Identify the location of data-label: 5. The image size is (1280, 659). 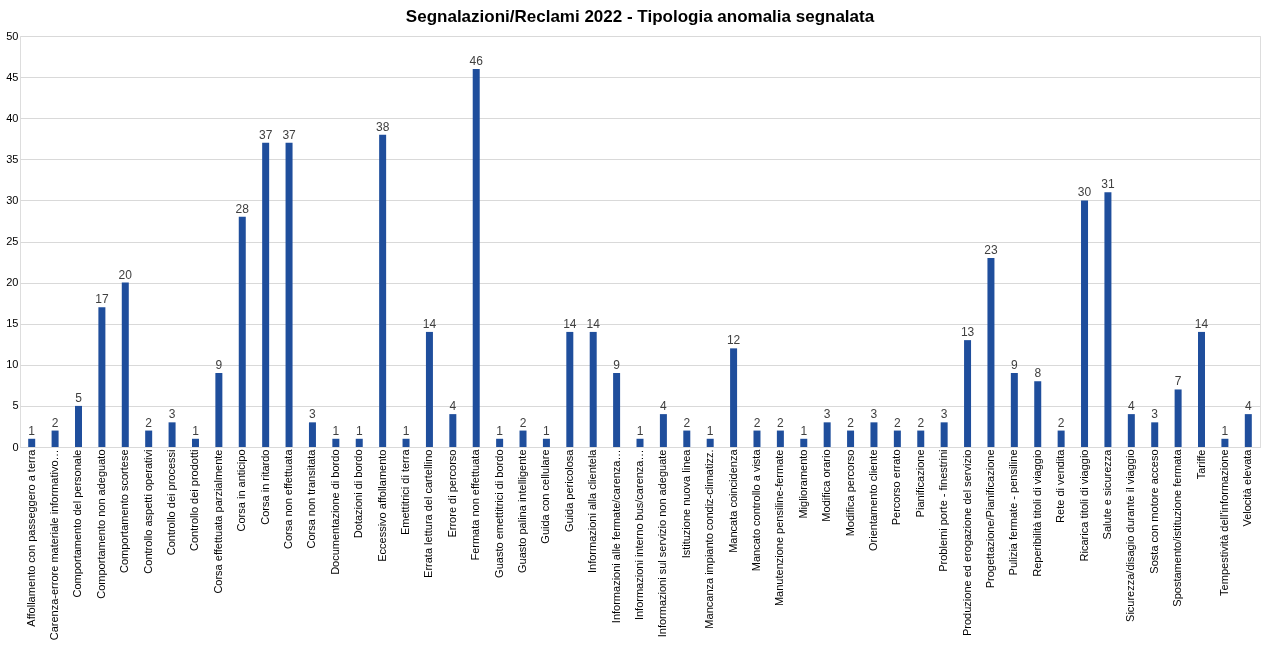
(79, 397).